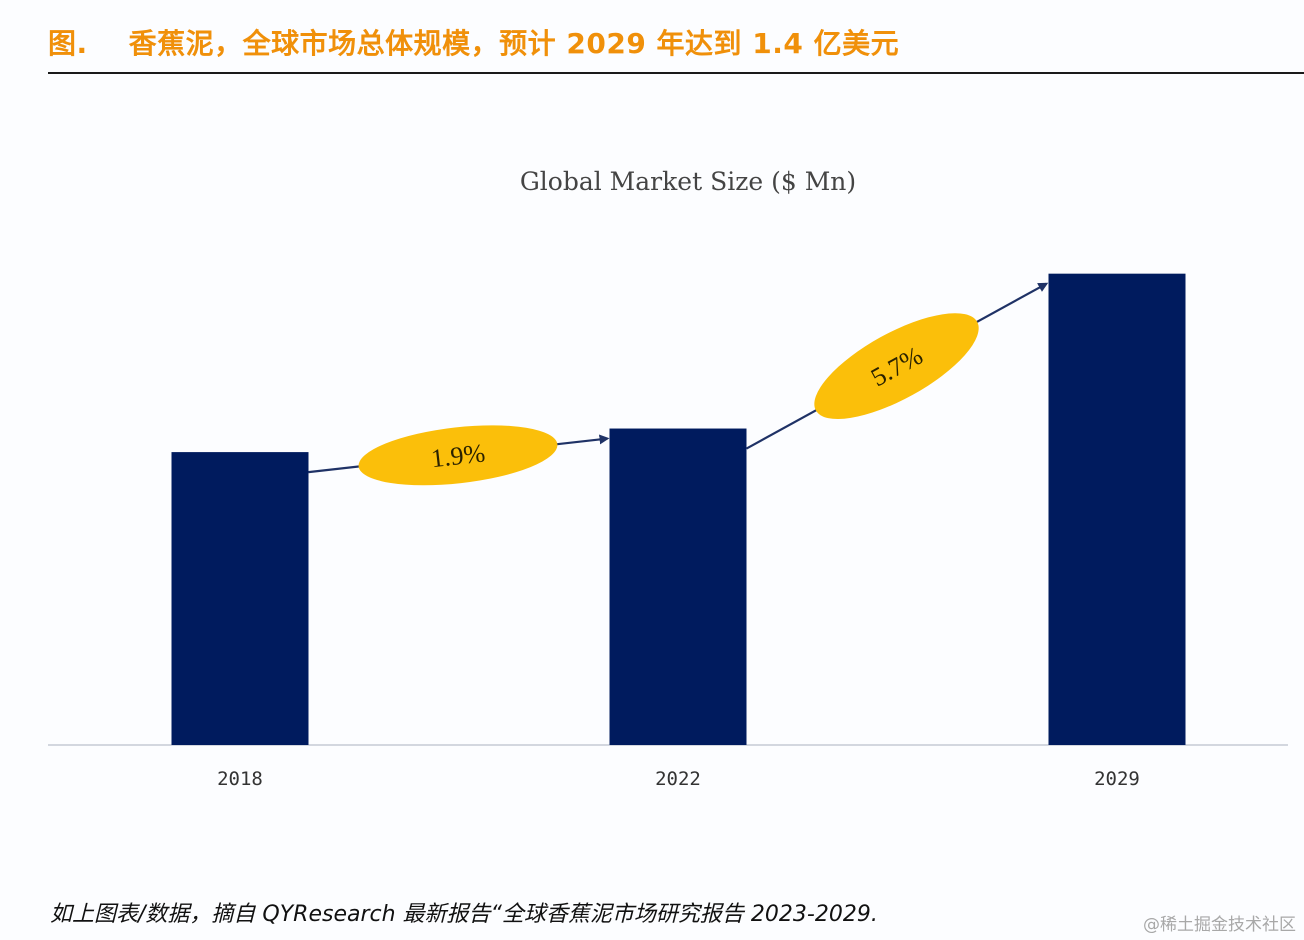  Describe the element at coordinates (1117, 779) in the screenshot. I see `x-tick-label: 2029` at that location.